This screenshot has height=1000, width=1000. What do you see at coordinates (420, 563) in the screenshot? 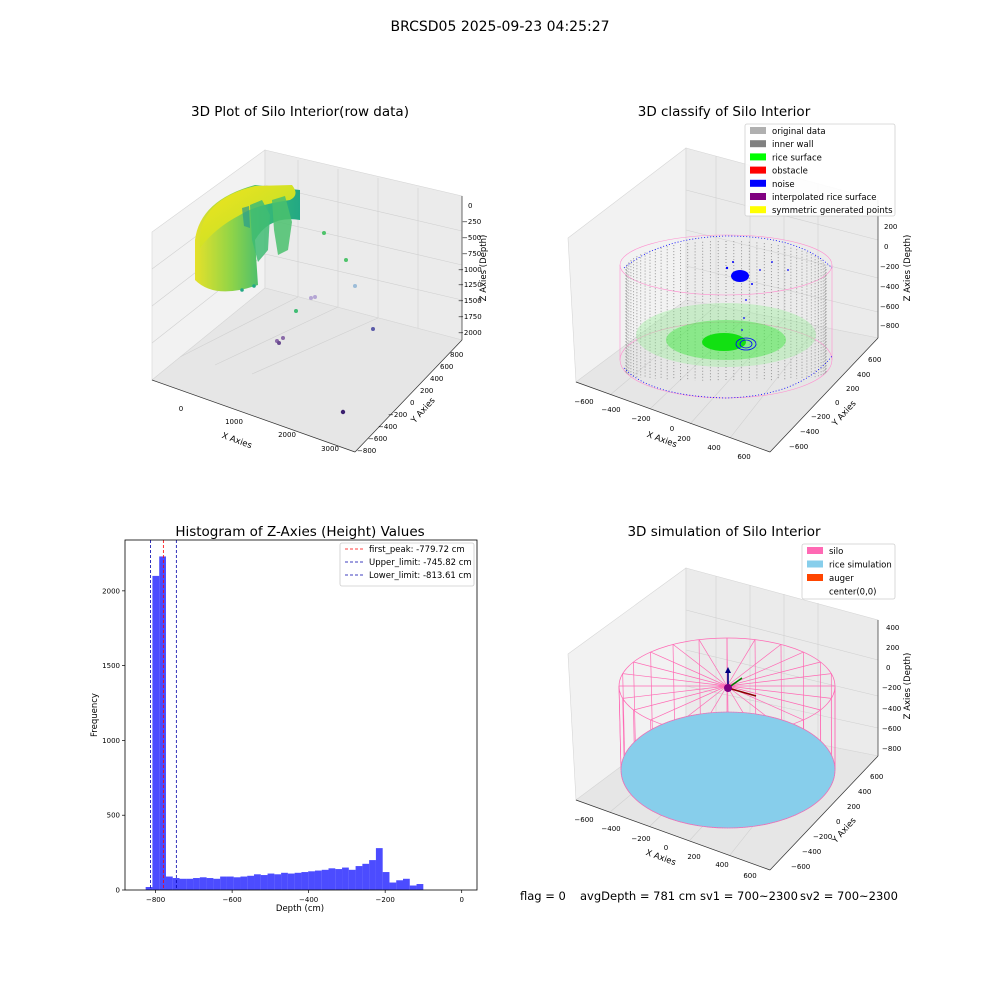
I see `legend-label: Upper_limit: -745.82 cm` at bounding box center [420, 563].